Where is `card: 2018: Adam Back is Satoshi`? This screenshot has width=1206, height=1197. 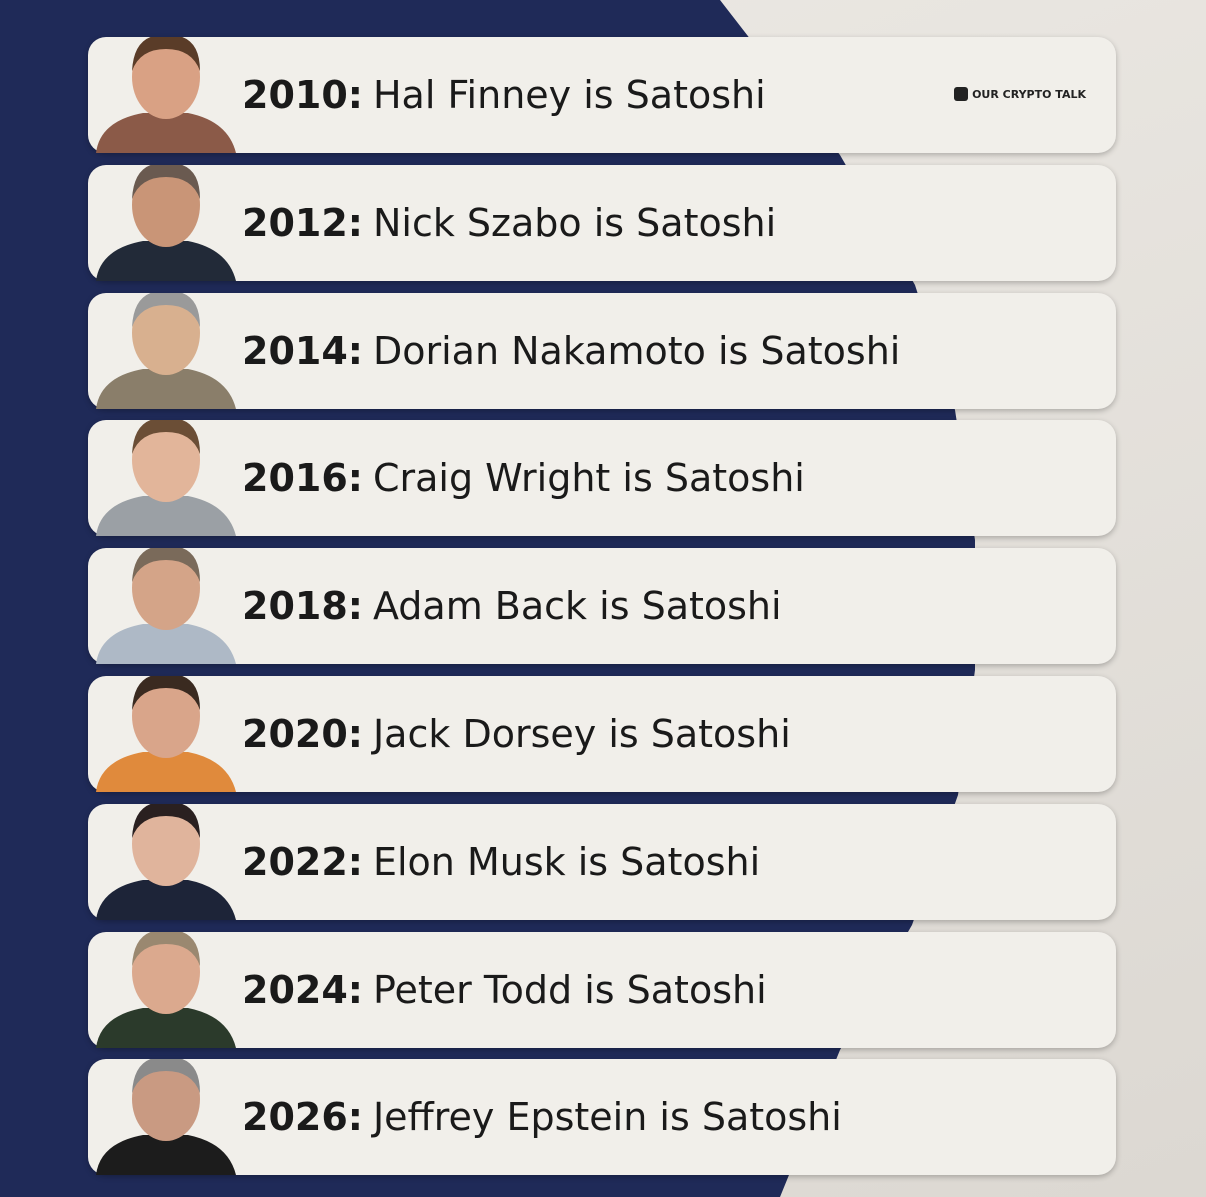
card: 2018: Adam Back is Satoshi is located at coordinates (602, 606).